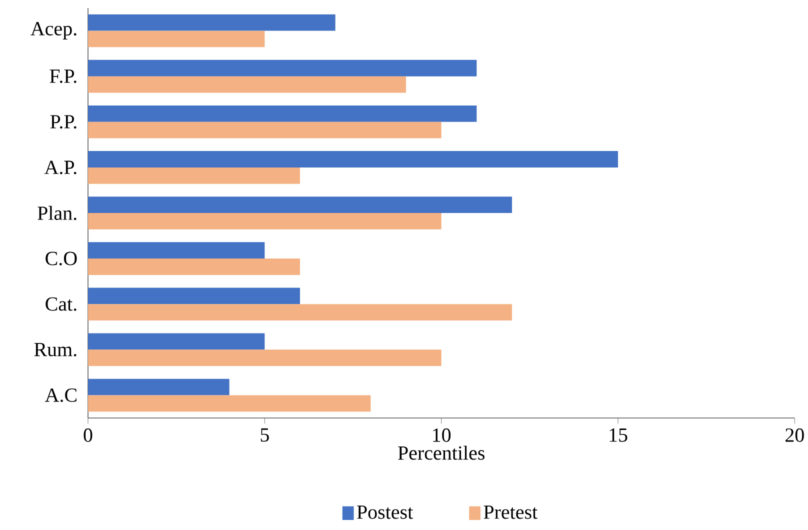 The image size is (808, 530). I want to click on x-tick-label: 0, so click(88, 435).